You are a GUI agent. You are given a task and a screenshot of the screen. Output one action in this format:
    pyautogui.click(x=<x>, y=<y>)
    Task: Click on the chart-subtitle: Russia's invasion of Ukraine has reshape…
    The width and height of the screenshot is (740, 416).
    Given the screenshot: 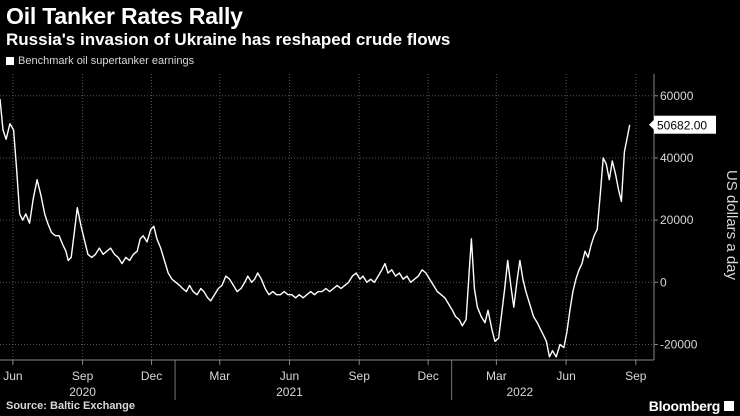 What is the action you would take?
    pyautogui.click(x=228, y=39)
    